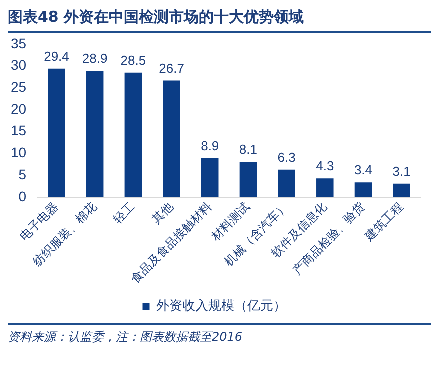 The image size is (439, 365). I want to click on data-label: 28.5, so click(133, 60).